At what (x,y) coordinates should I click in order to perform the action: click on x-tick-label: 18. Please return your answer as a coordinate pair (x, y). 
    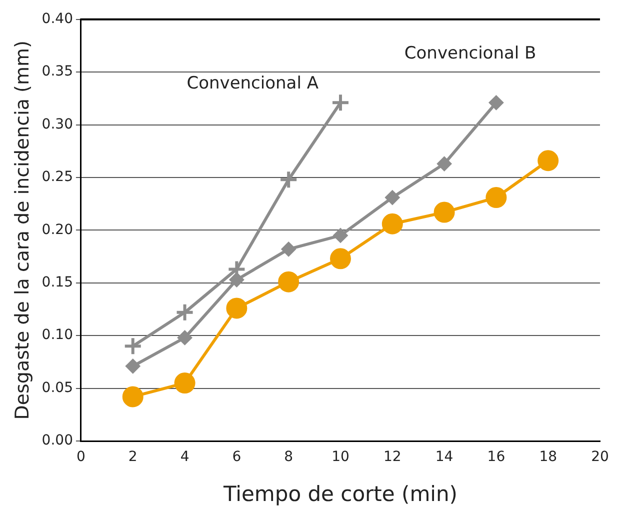
    Looking at the image, I should click on (548, 457).